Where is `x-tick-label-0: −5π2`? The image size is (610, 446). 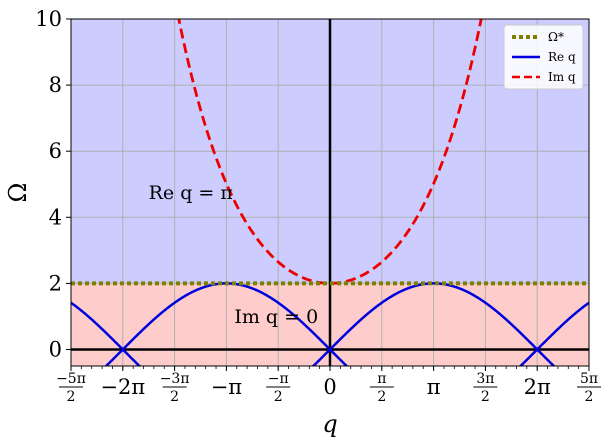
x-tick-label-0: −5π2 is located at coordinates (71, 388).